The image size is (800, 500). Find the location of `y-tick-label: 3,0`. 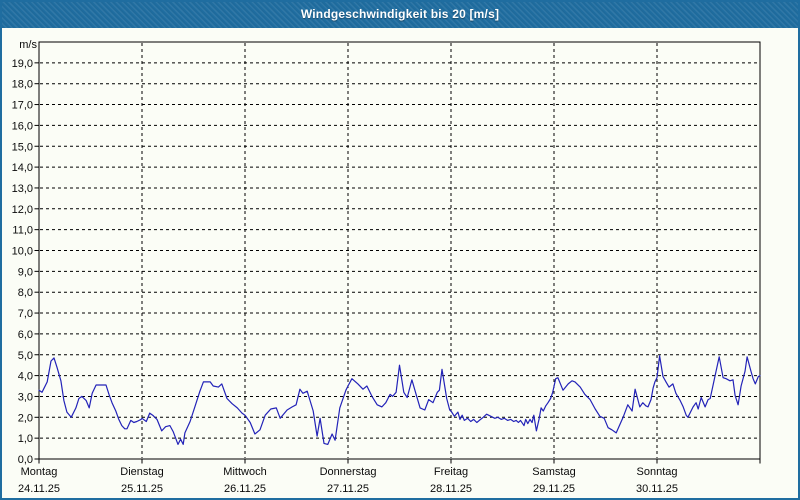

y-tick-label: 3,0 is located at coordinates (25, 397).